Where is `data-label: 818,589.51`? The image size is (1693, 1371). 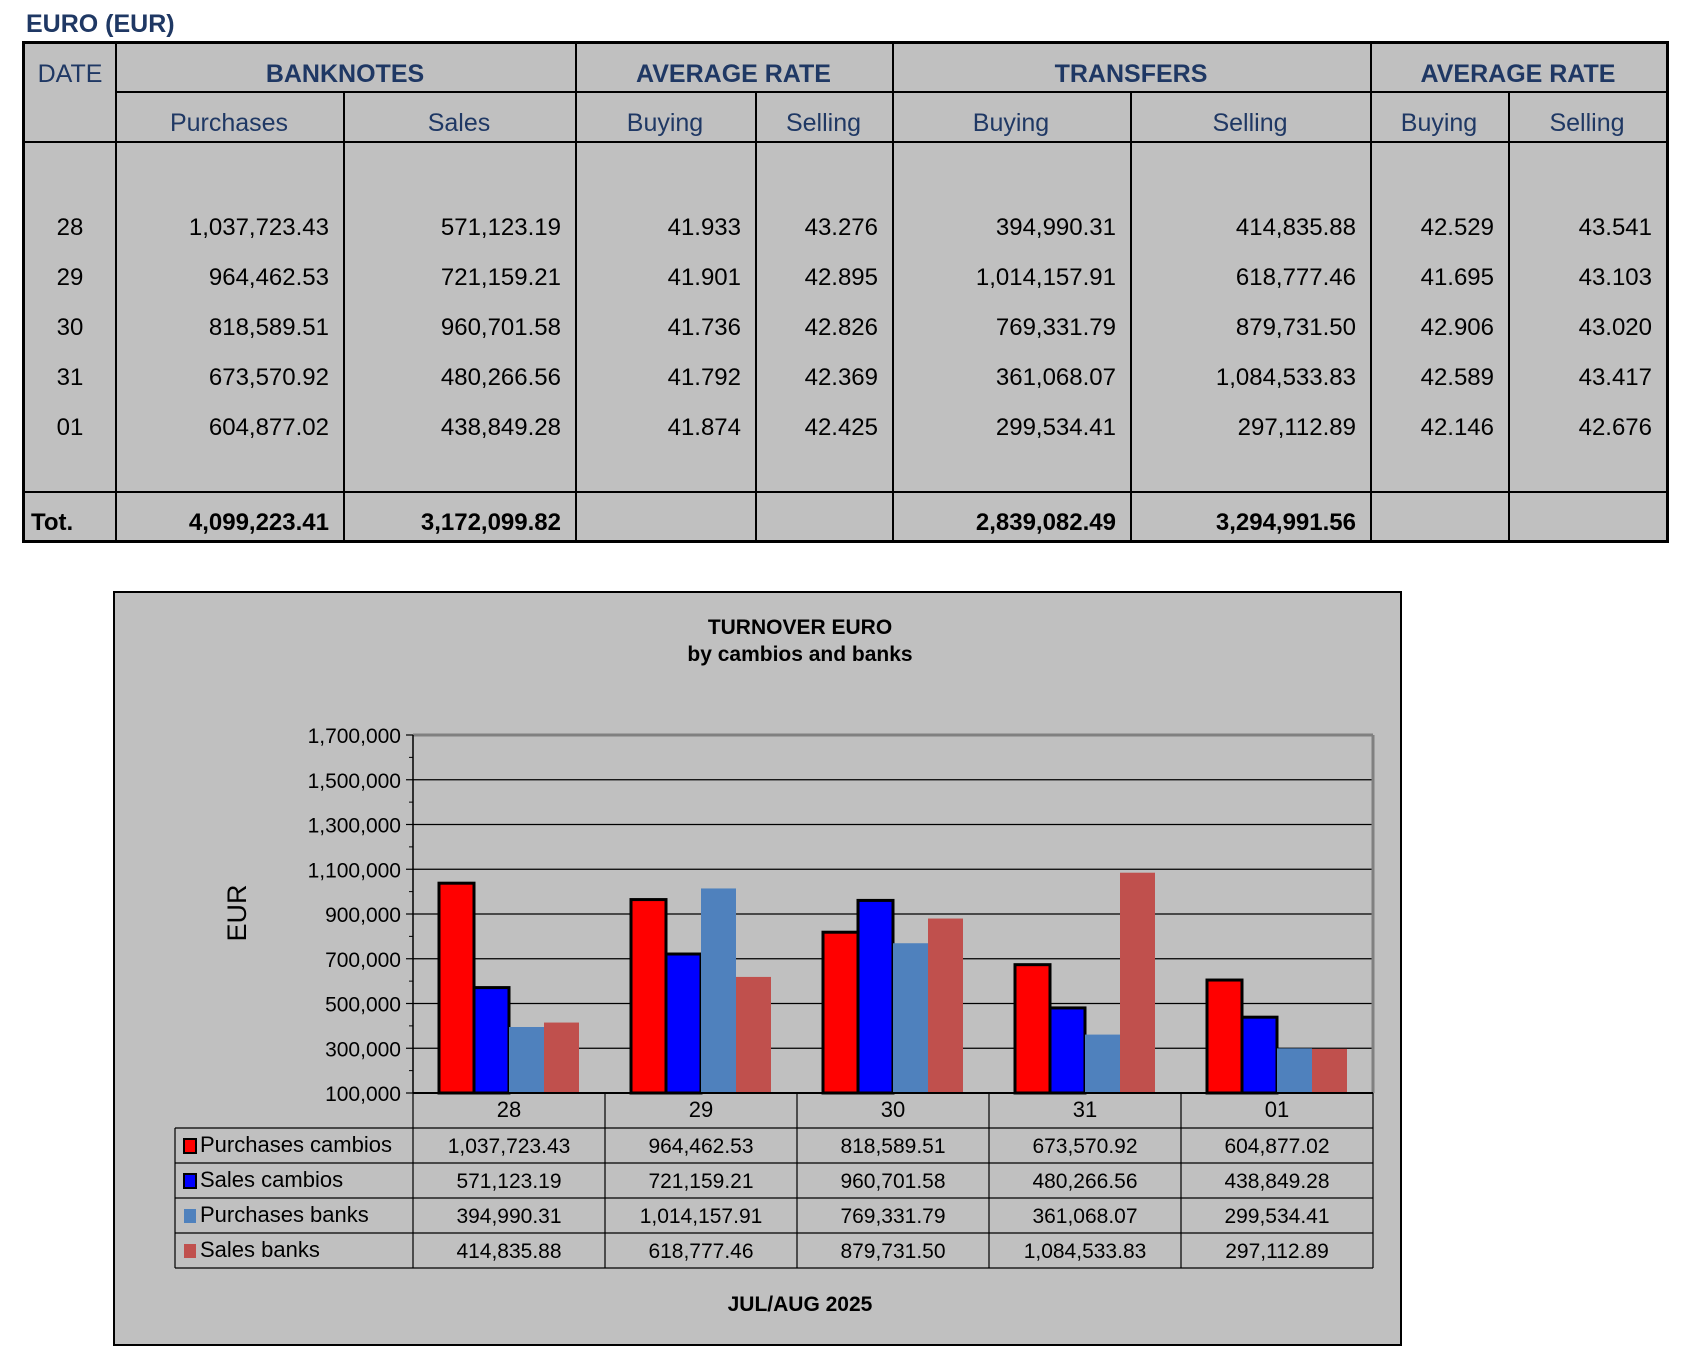 data-label: 818,589.51 is located at coordinates (892, 1146).